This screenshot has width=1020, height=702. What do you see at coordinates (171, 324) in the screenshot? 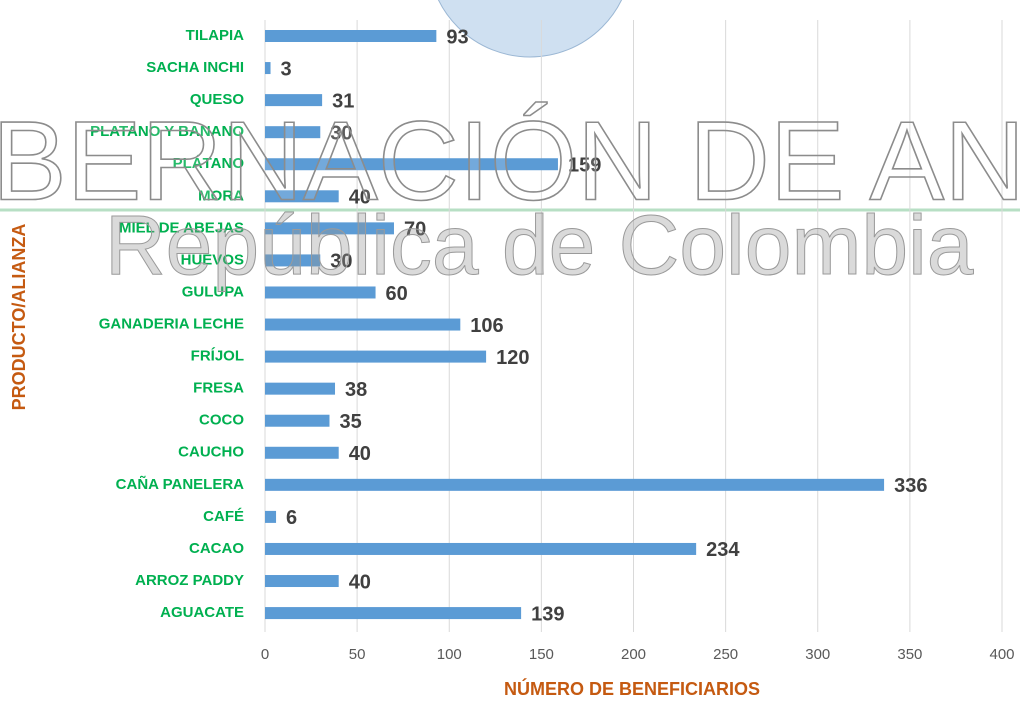
I see `y-tick-label: GANADERIA LECHE` at bounding box center [171, 324].